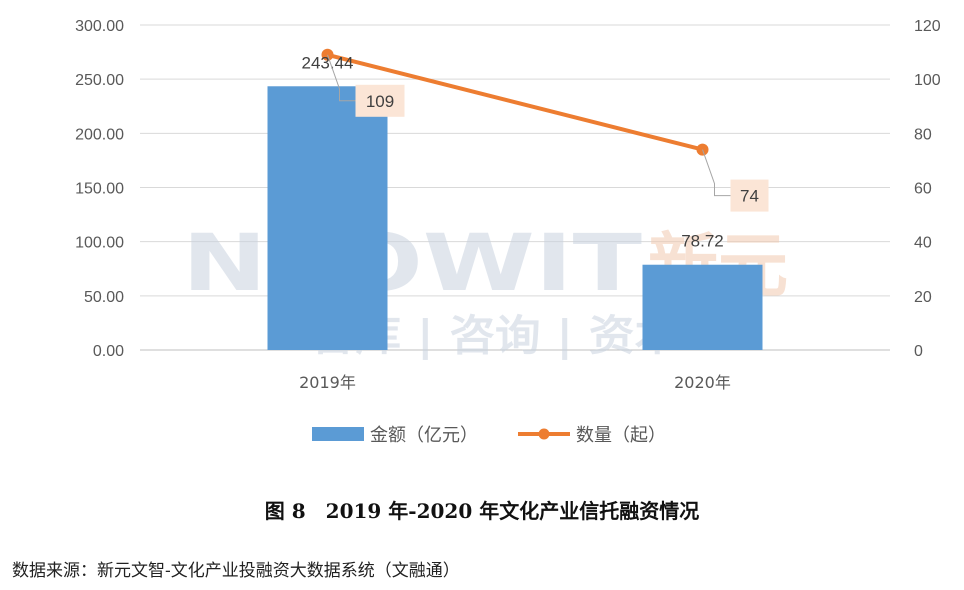 Image resolution: width=964 pixels, height=590 pixels. I want to click on line-value-label: 109, so click(380, 101).